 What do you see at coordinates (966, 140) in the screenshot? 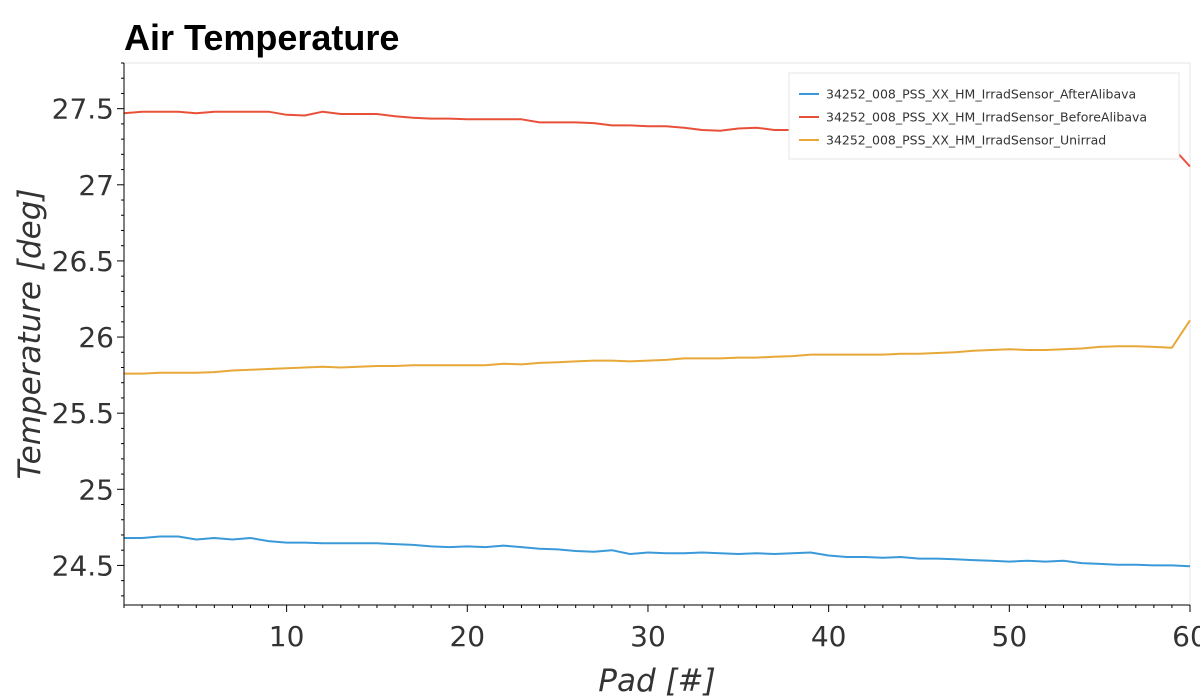
I see `legend-label: 34252_008_PSS_XX_HM_IrradSensor_Unirrad` at bounding box center [966, 140].